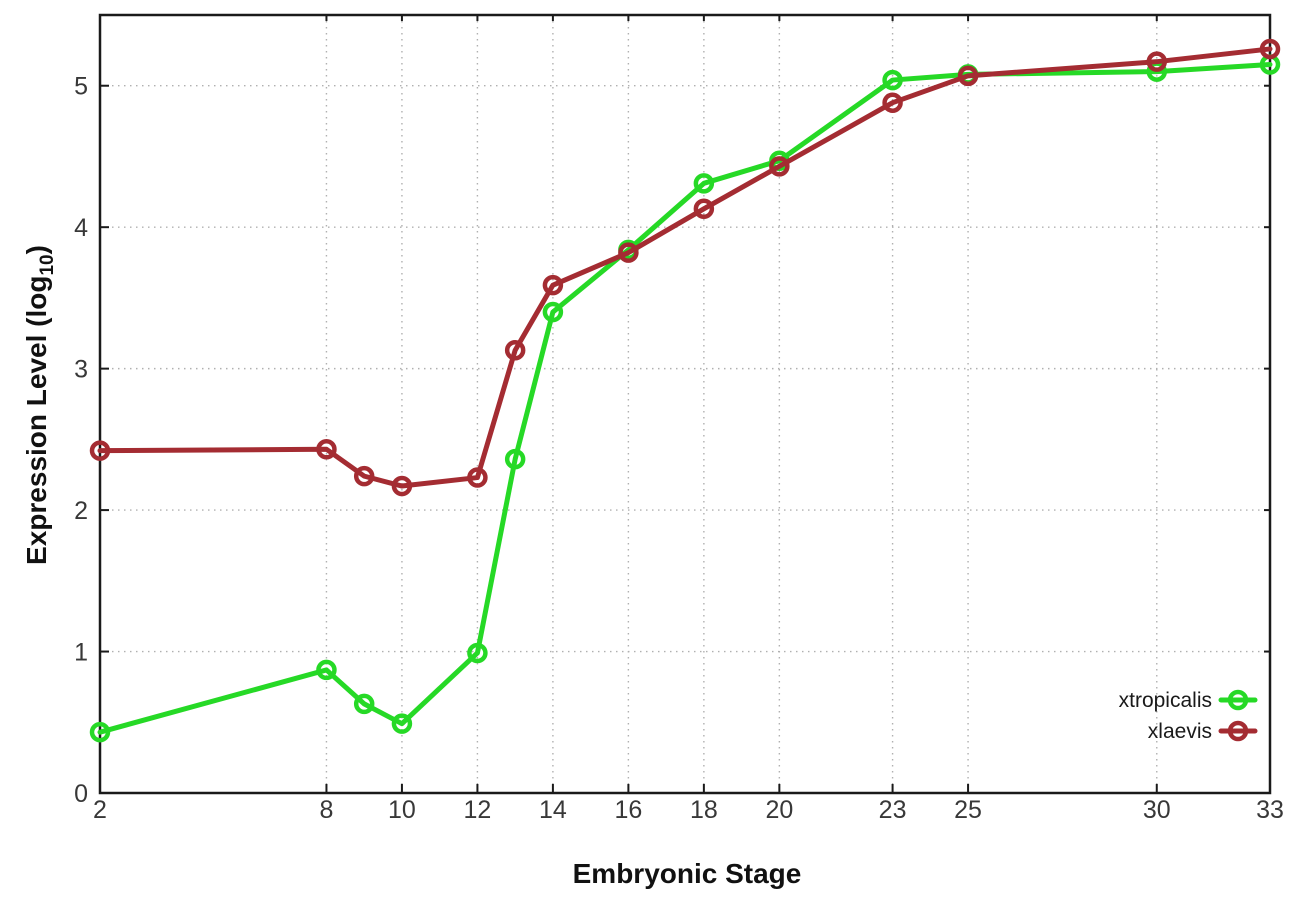 This screenshot has height=907, width=1296. What do you see at coordinates (1165, 700) in the screenshot?
I see `legend-label: xtropicalis` at bounding box center [1165, 700].